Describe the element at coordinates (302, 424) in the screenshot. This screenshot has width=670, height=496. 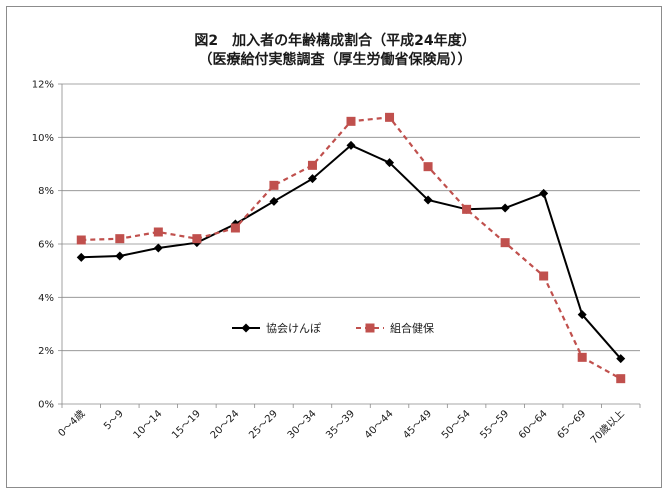
I see `x-tick-label: 30～34` at that location.